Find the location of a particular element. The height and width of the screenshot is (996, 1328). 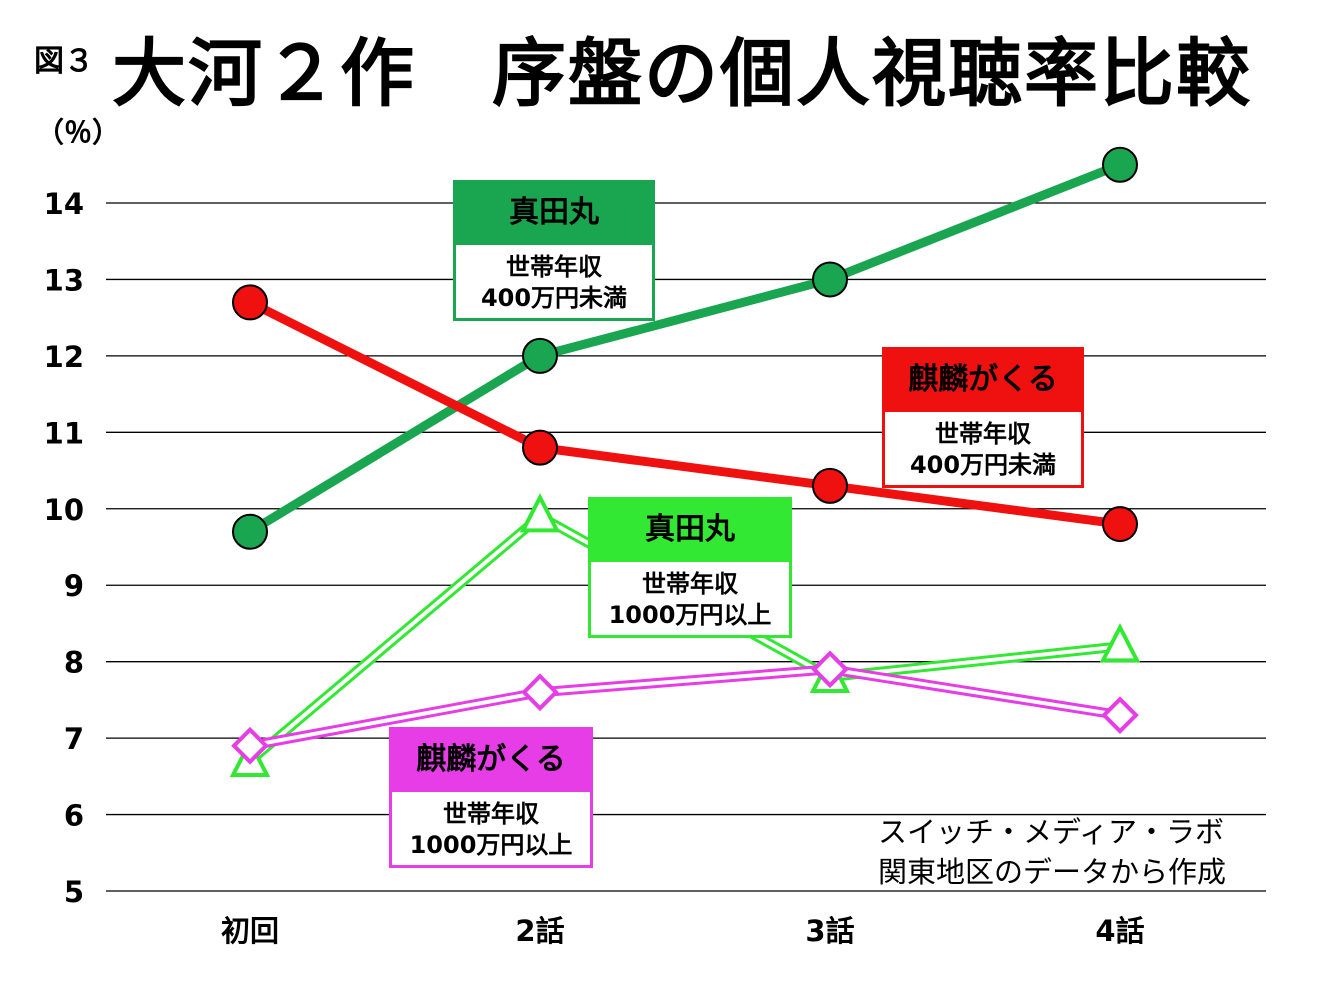

y-tick-label: 14 is located at coordinates (64, 204).